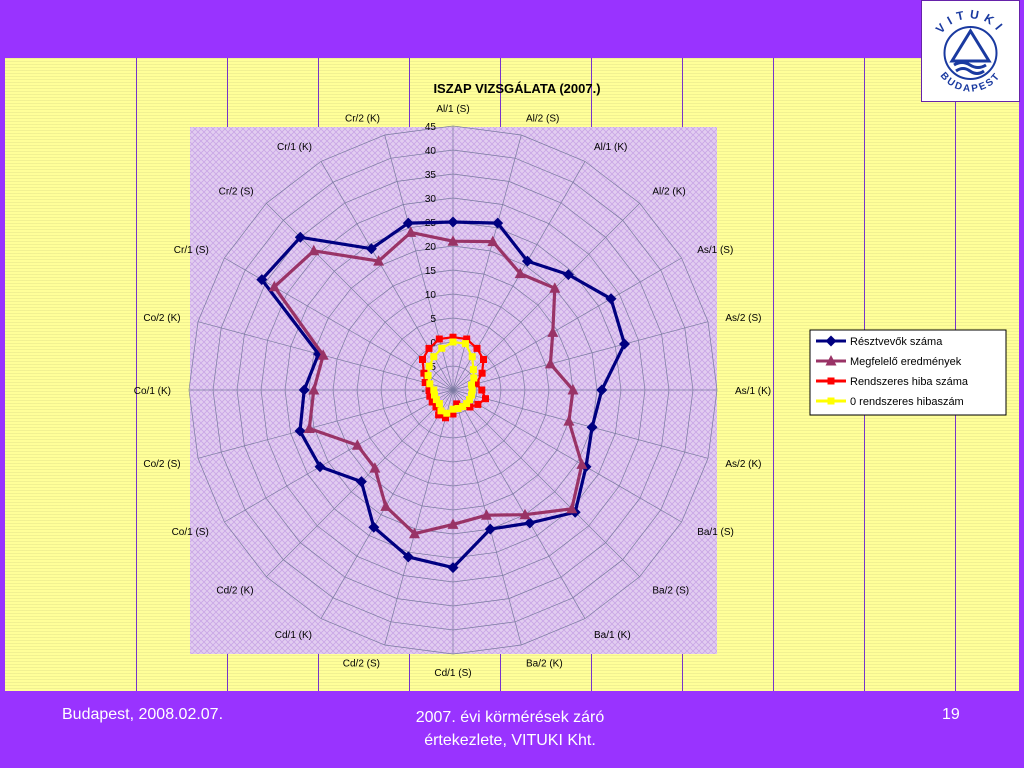  I want to click on category-label: Ba/2 (K), so click(544, 663).